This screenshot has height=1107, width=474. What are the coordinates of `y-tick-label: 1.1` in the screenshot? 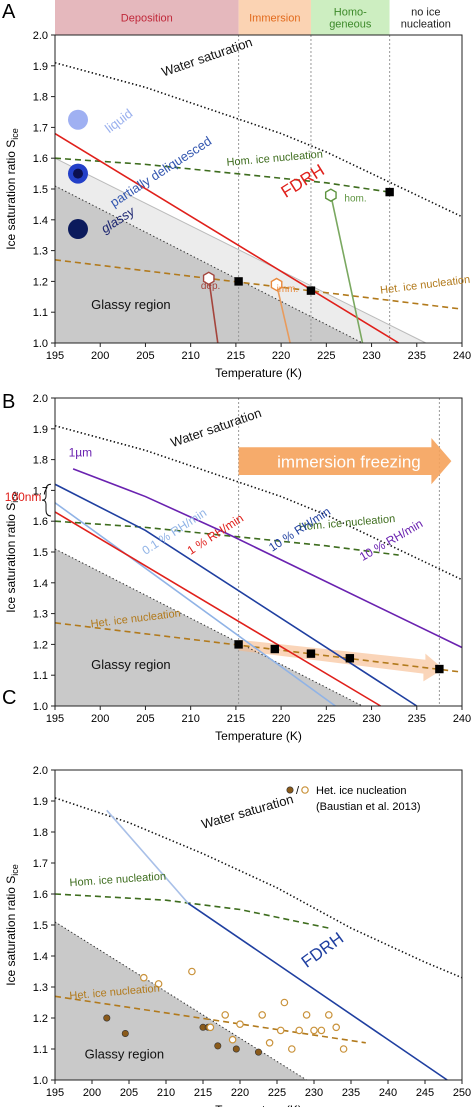 It's located at (40, 1050).